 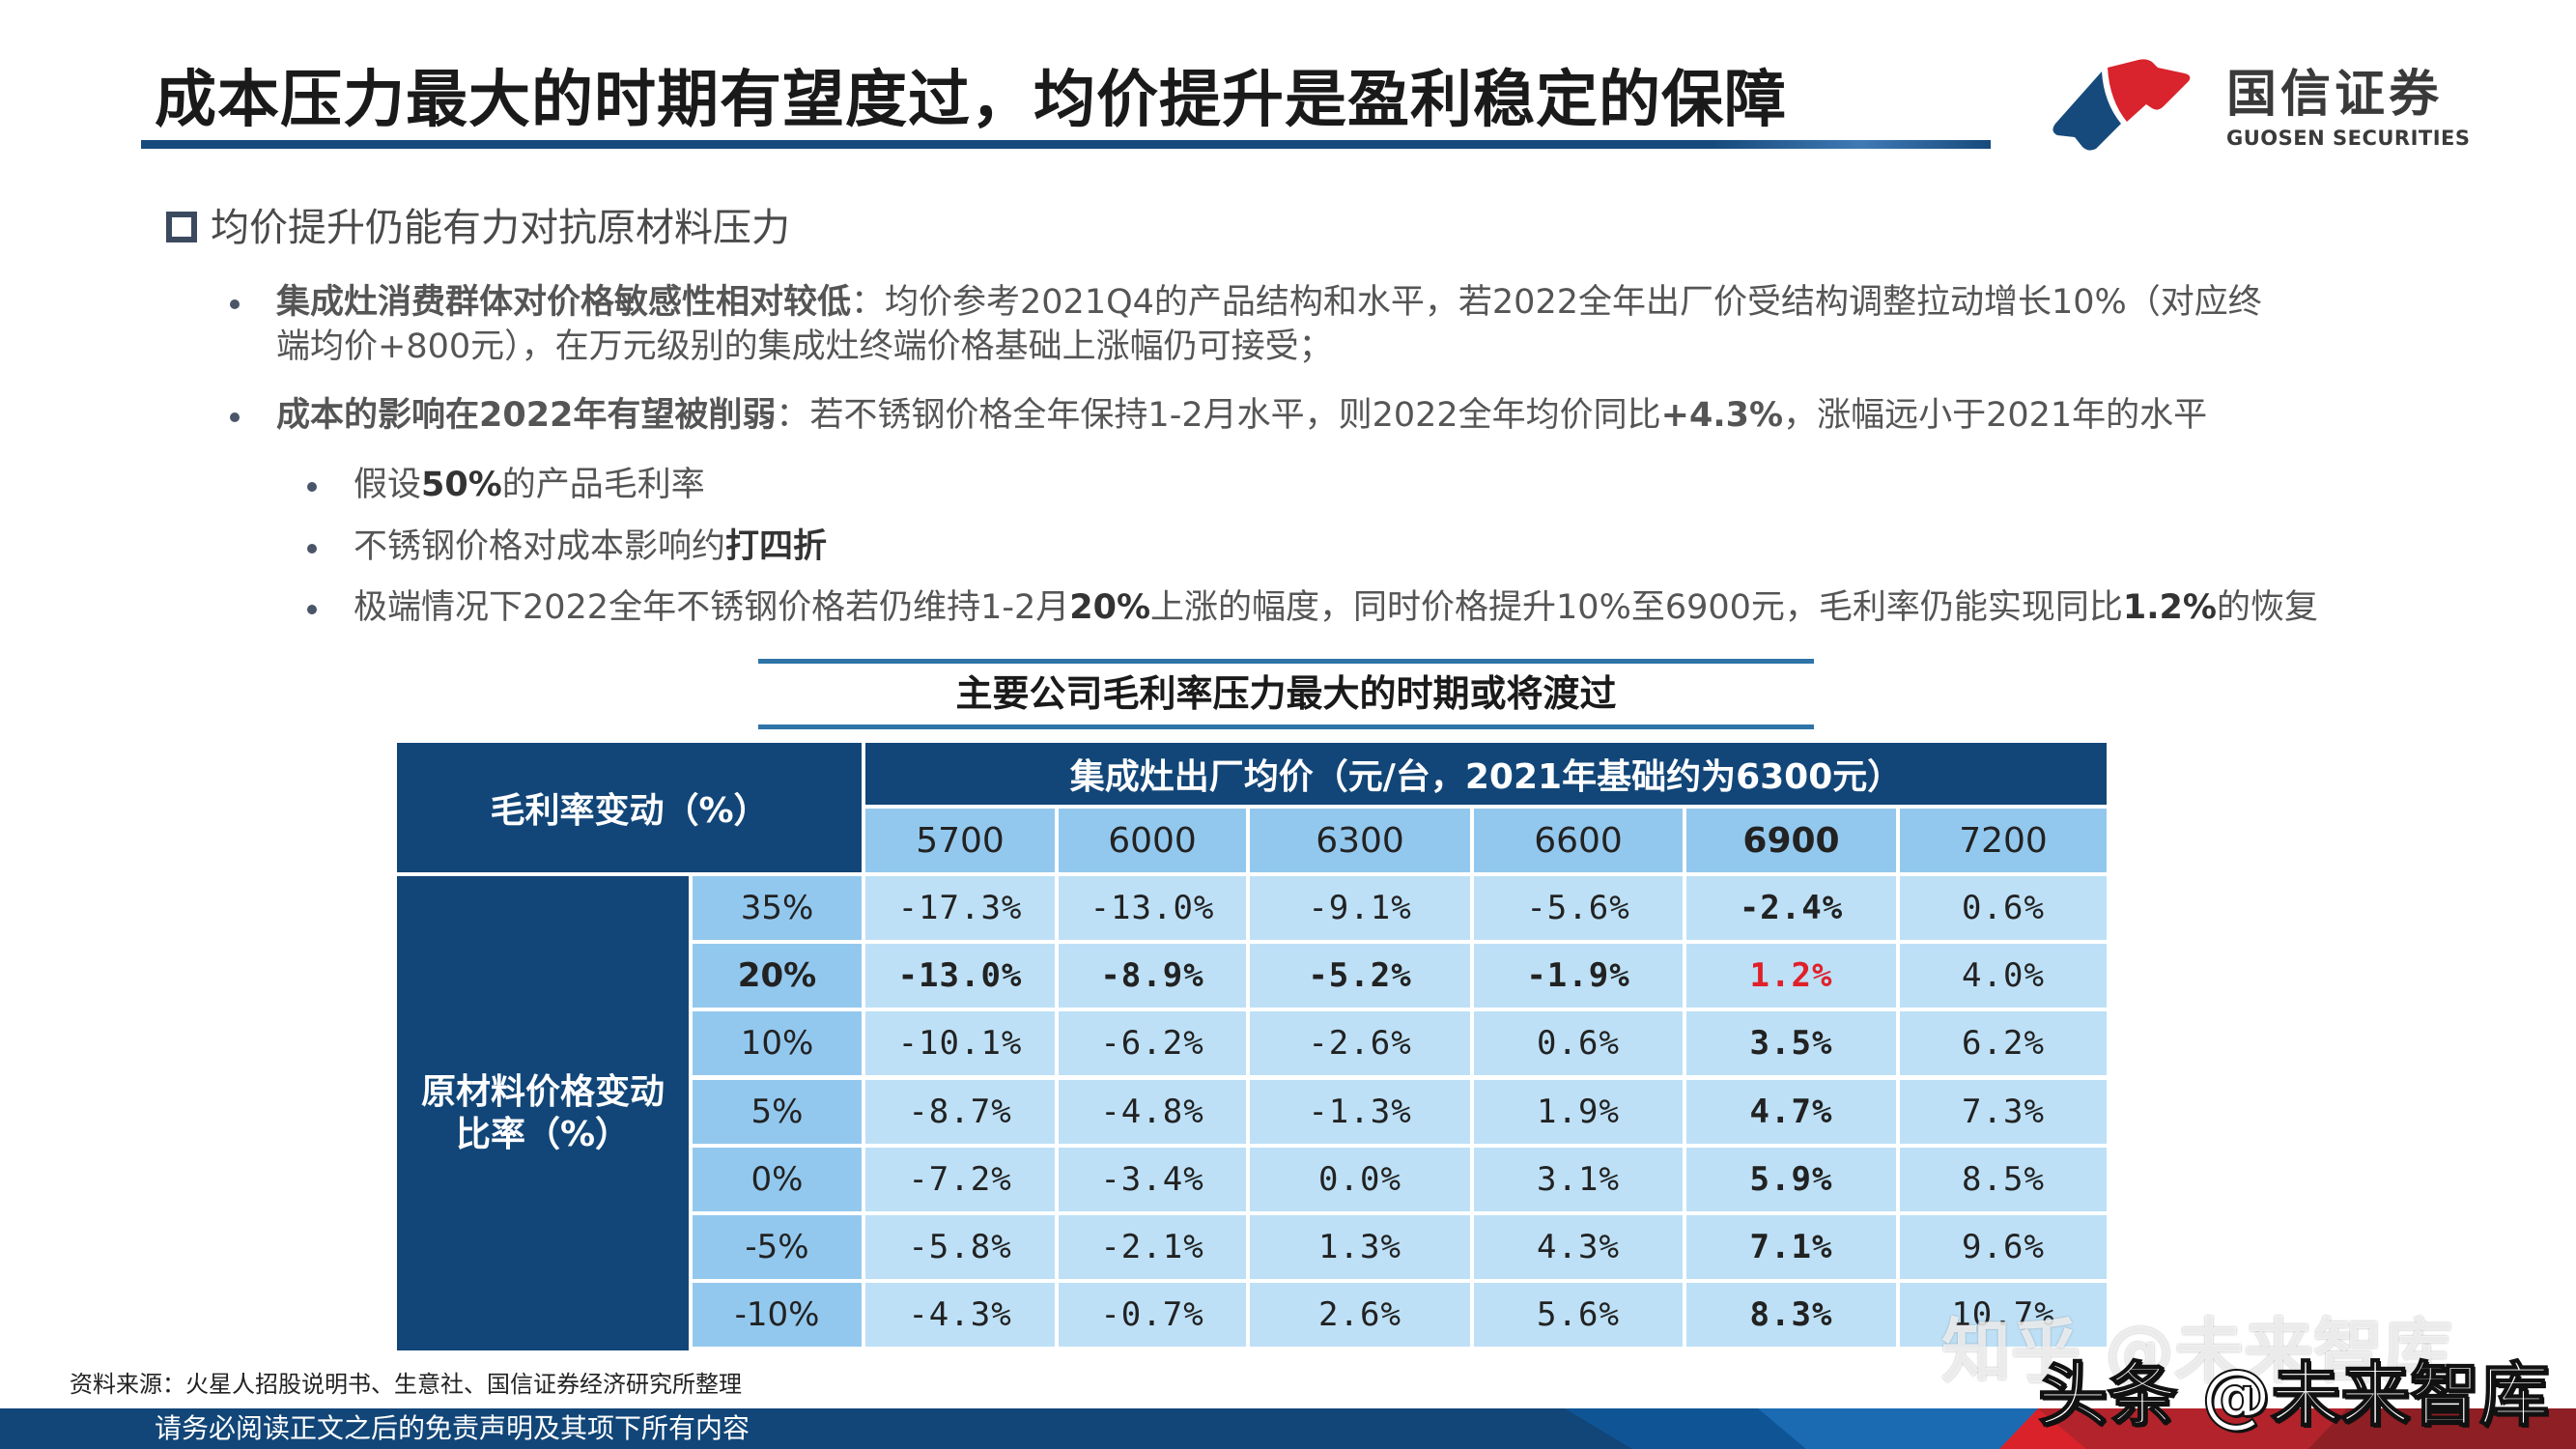 What do you see at coordinates (960, 1315) in the screenshot?
I see `table-cell: -4.3%` at bounding box center [960, 1315].